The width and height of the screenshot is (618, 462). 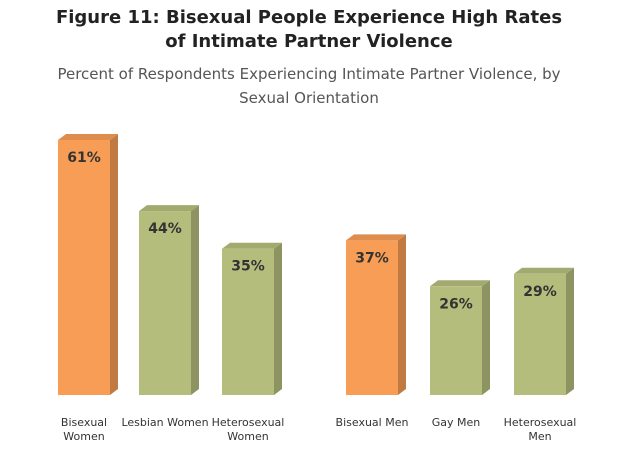 What do you see at coordinates (165, 422) in the screenshot?
I see `x-tick-label: Lesbian Women` at bounding box center [165, 422].